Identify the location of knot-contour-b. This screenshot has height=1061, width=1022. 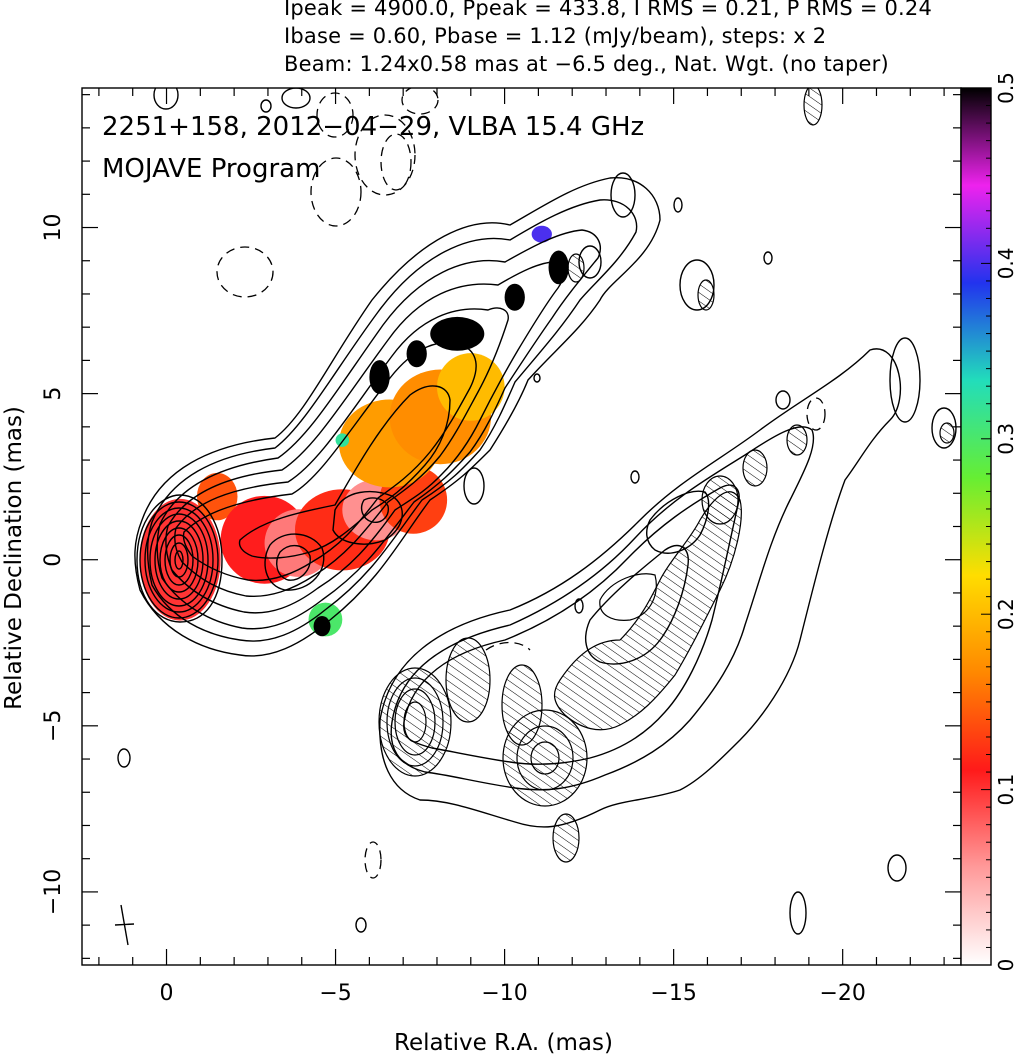
(294, 562).